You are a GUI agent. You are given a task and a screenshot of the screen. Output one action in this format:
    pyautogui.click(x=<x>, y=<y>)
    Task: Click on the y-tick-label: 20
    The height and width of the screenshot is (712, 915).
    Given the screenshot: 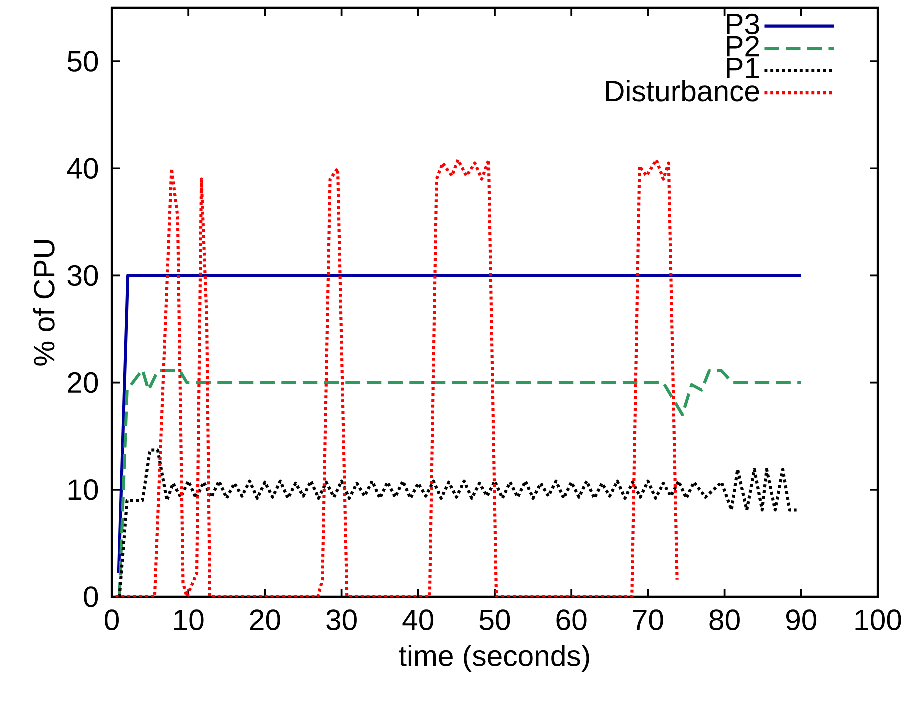 What is the action you would take?
    pyautogui.click(x=83, y=383)
    